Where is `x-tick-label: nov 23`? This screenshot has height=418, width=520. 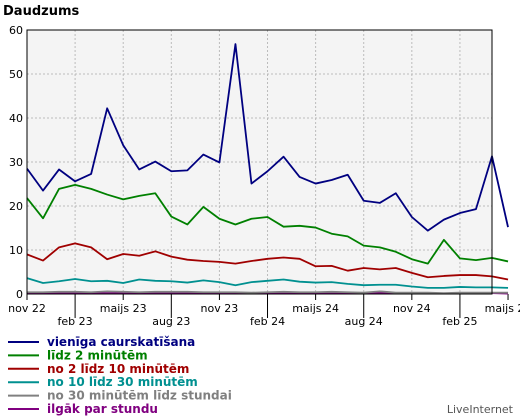 x-tick-label: nov 23 is located at coordinates (220, 308).